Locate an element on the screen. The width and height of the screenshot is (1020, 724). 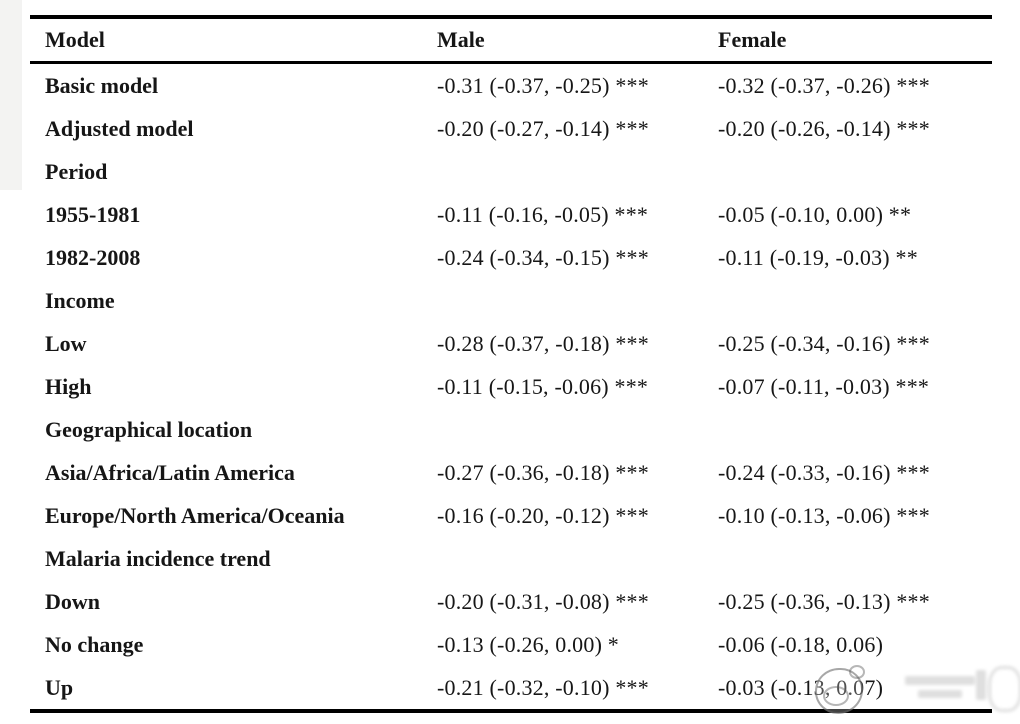
male-value-cell: -0.21 (-0.32, -0.10) *** is located at coordinates (543, 687).